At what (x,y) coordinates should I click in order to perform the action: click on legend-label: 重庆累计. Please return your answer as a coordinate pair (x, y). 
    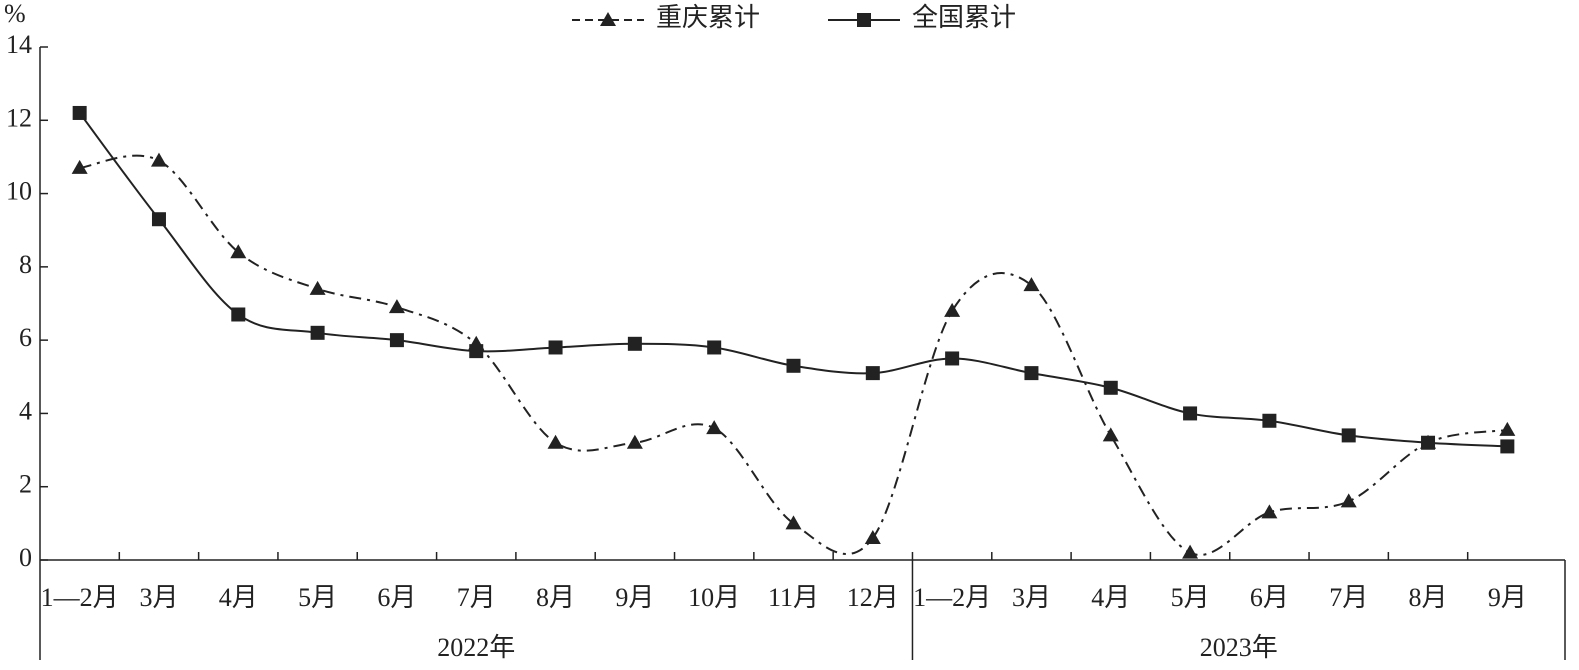
    Looking at the image, I should click on (708, 17).